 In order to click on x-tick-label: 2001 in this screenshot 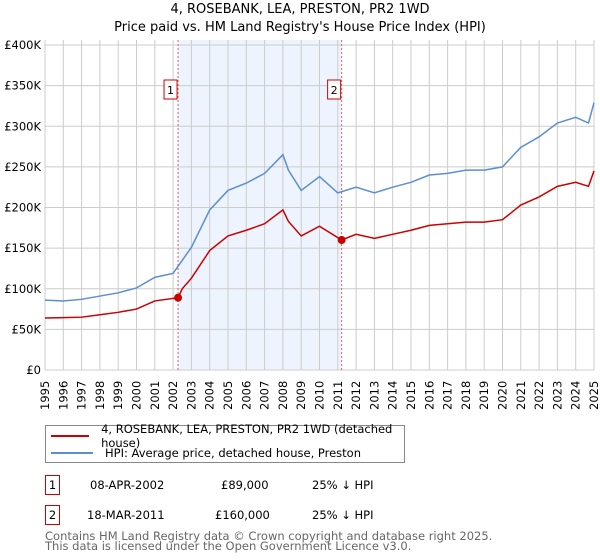, I will do `click(155, 395)`.